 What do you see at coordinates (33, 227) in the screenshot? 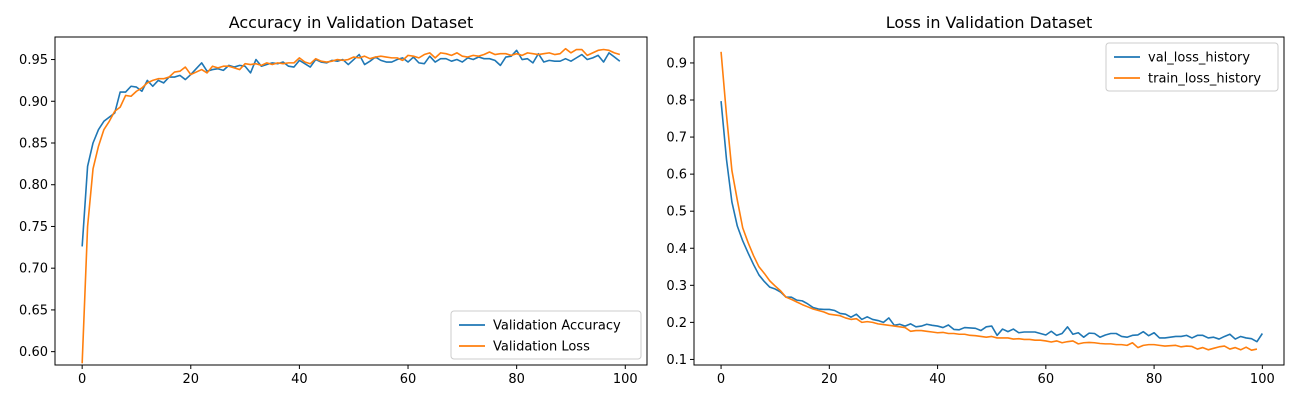
I see `y-tick-label: 0.75` at bounding box center [33, 227].